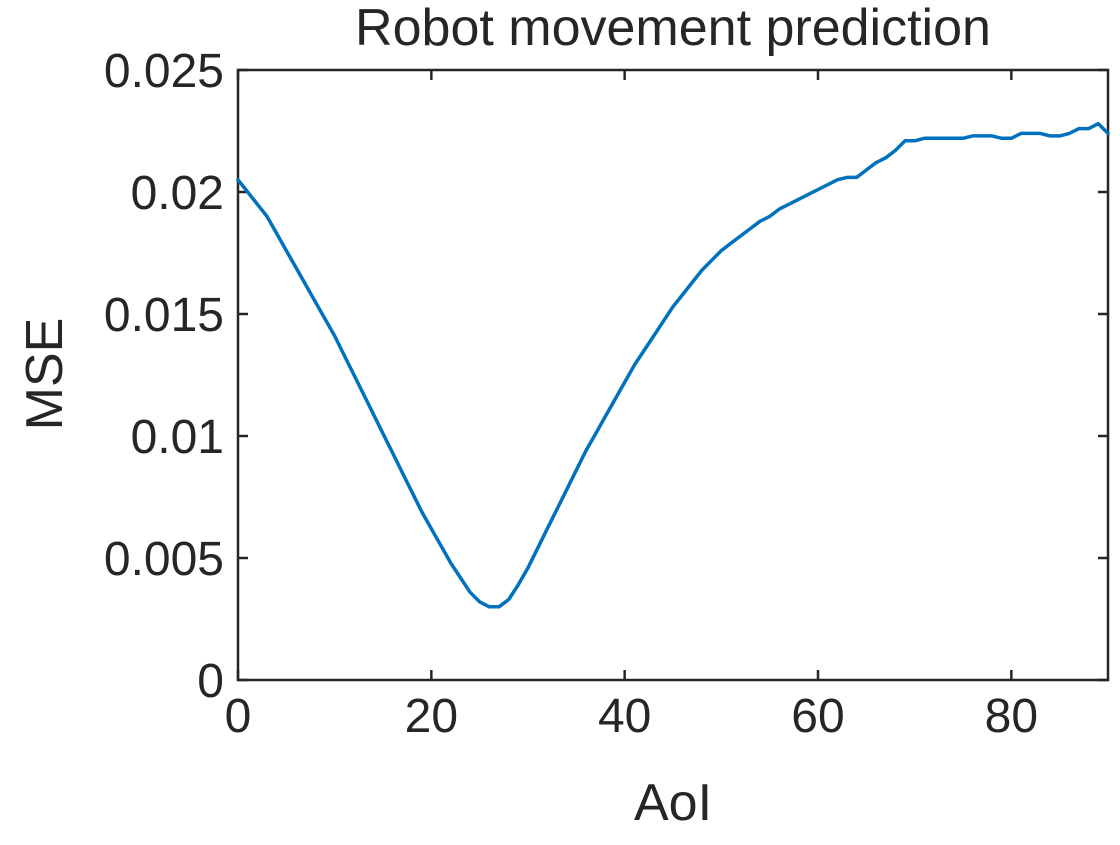  Describe the element at coordinates (164, 71) in the screenshot. I see `y-tick-label: 0.025` at that location.